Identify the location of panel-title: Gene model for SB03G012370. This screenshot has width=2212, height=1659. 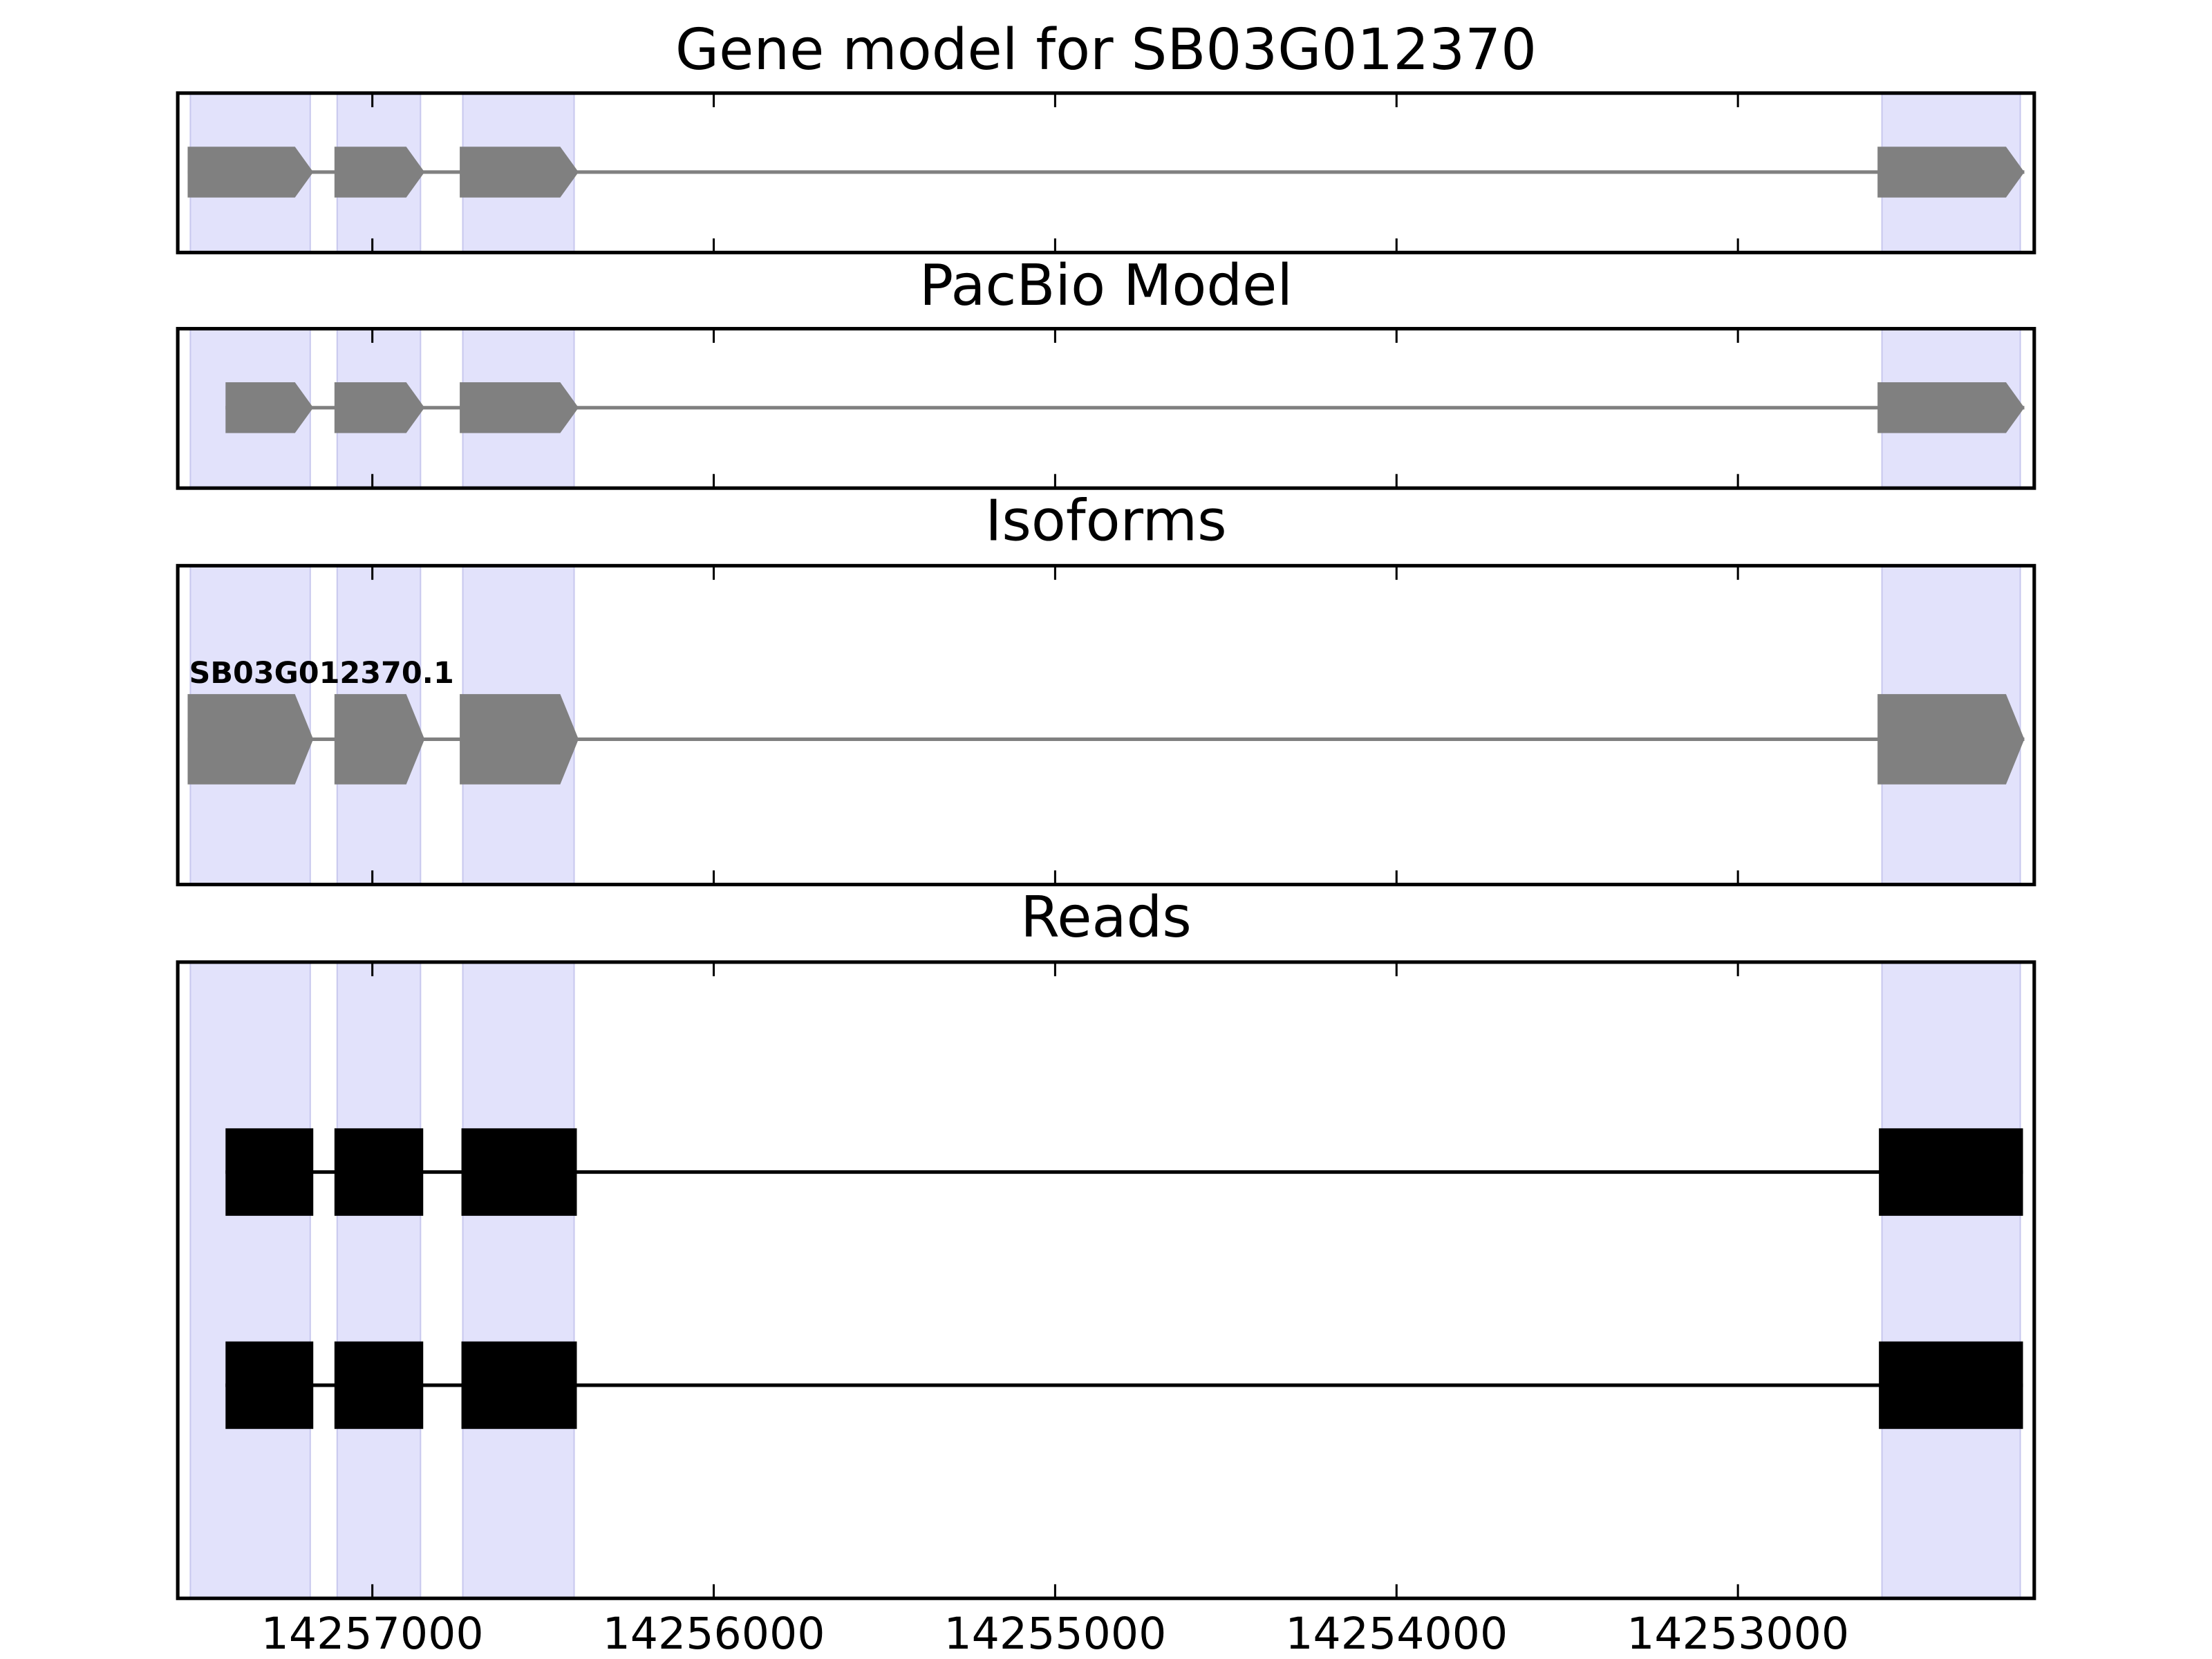
(1106, 50).